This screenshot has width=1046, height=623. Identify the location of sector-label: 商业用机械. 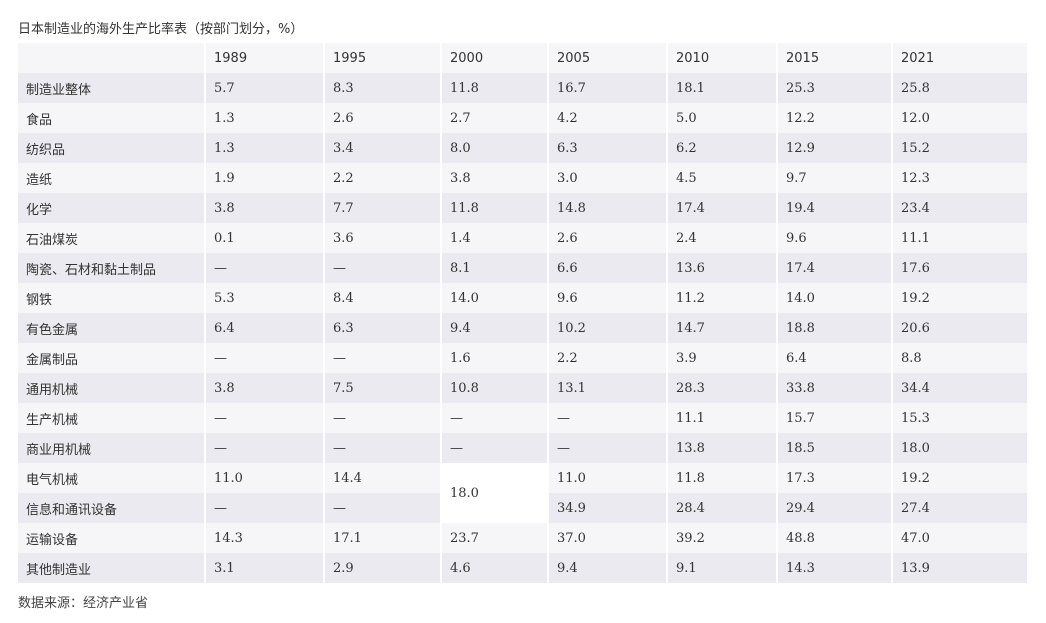
(112, 448).